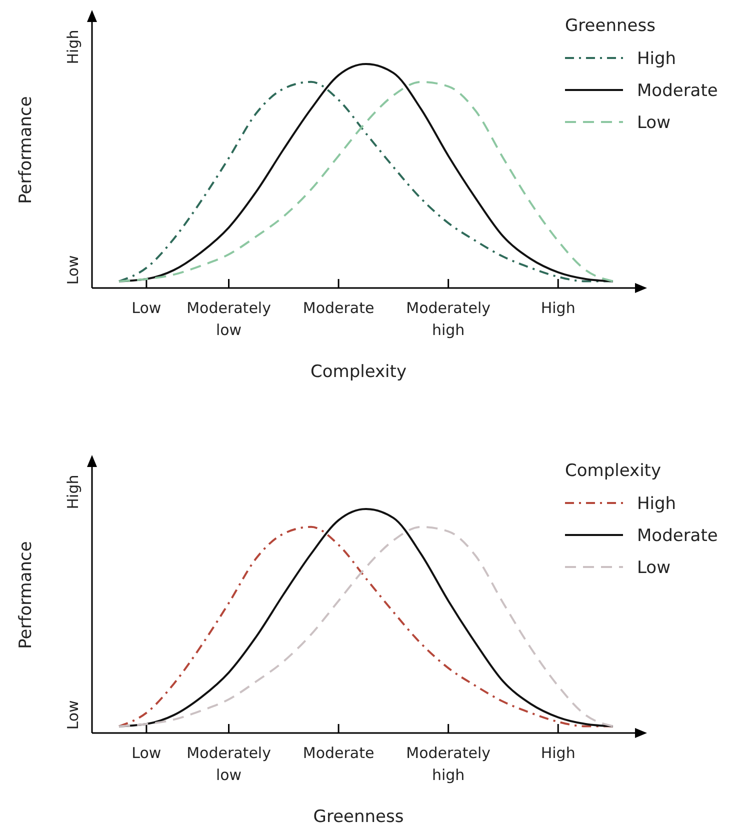  I want to click on x-axis-title: Greenness, so click(358, 816).